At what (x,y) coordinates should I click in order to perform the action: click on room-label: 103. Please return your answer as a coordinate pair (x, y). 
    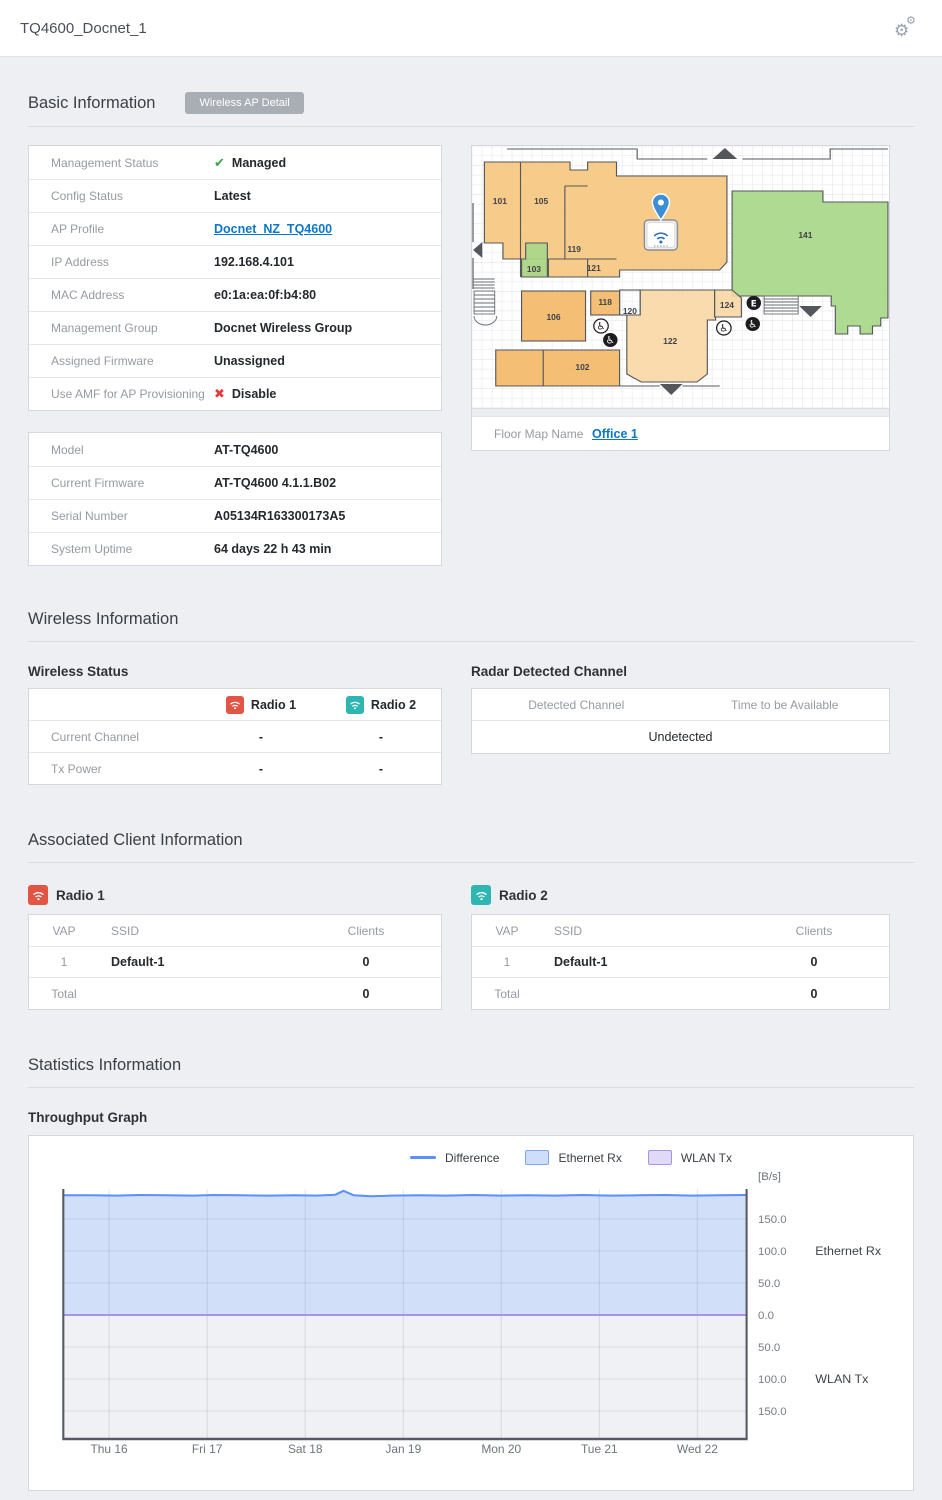
    Looking at the image, I should click on (534, 269).